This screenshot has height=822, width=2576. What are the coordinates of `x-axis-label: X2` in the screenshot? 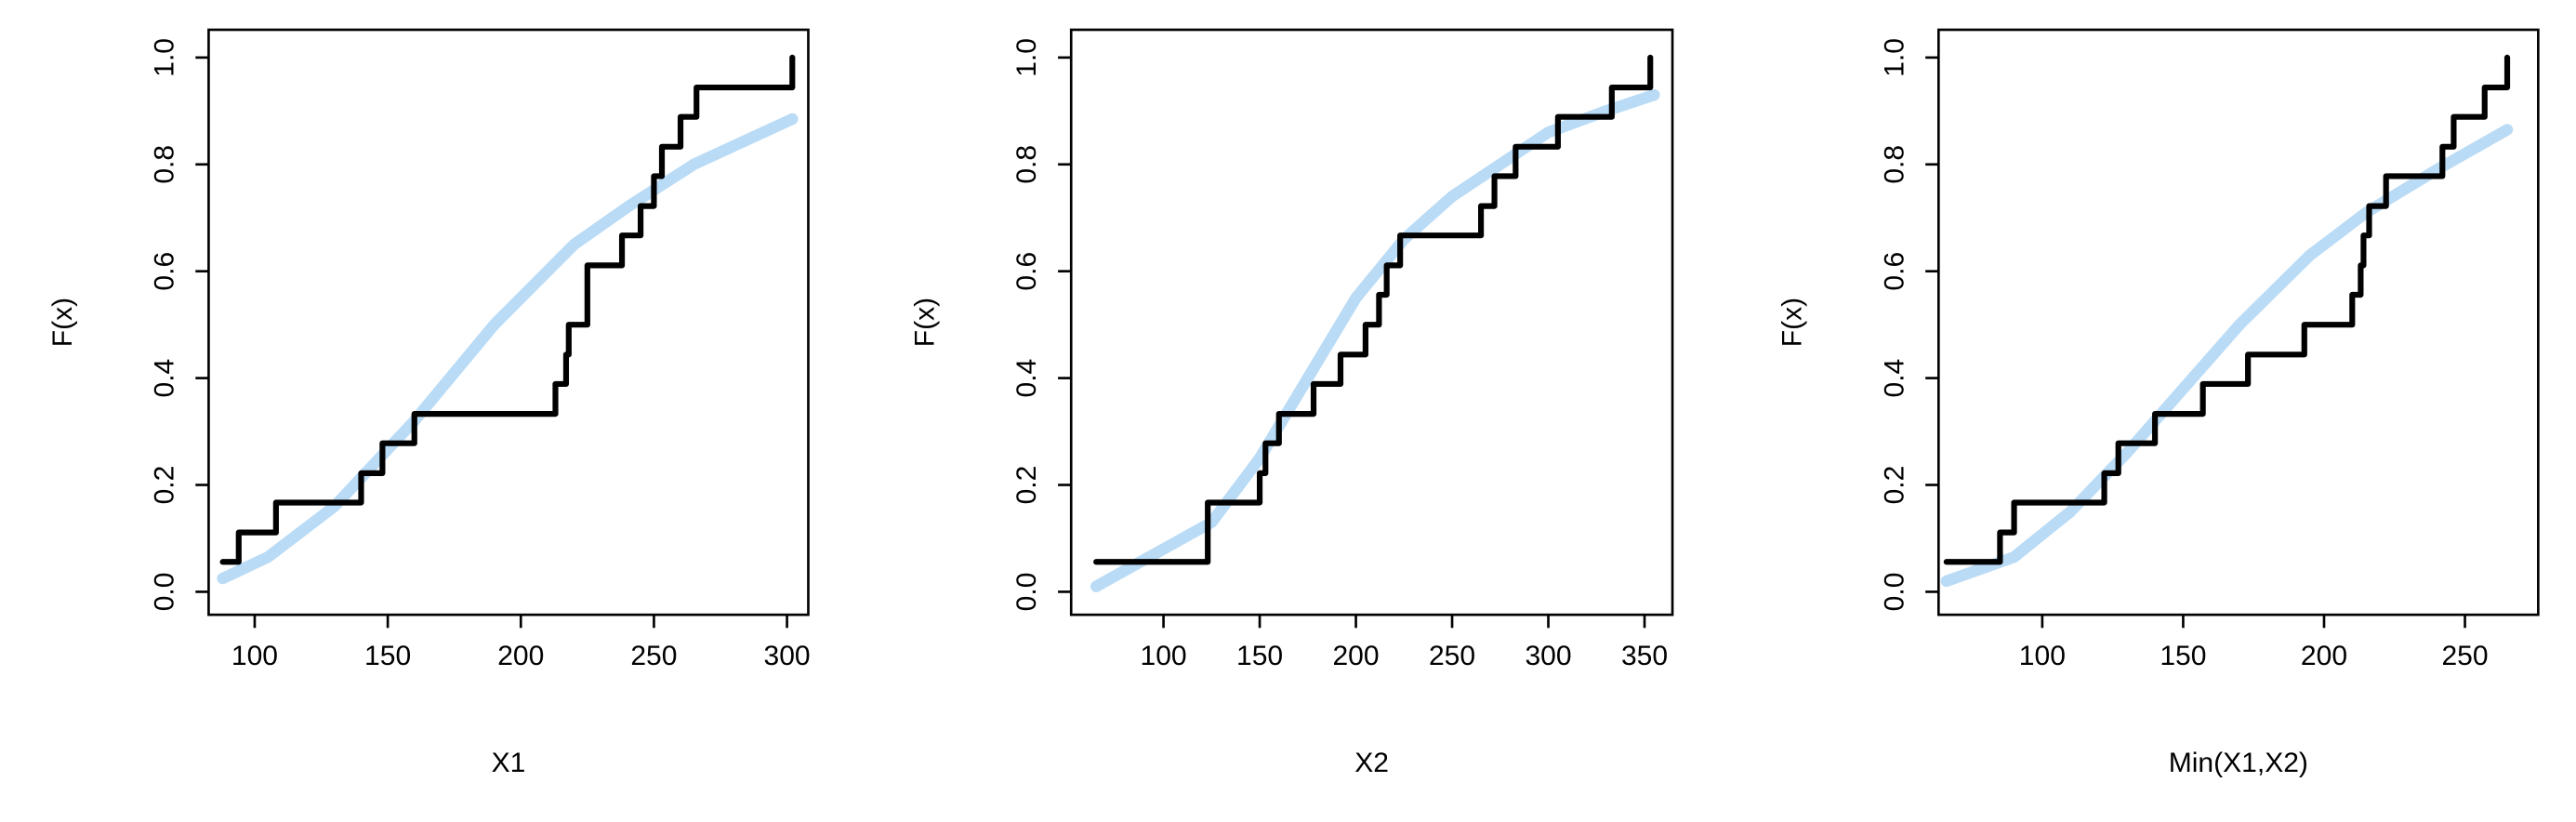 It's located at (1371, 763).